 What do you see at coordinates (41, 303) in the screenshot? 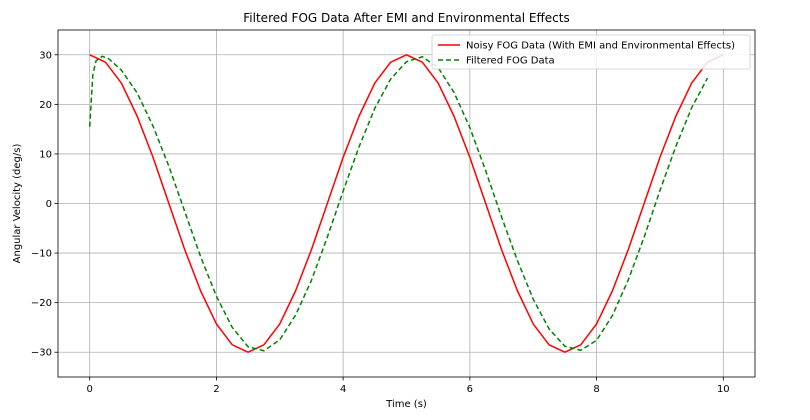
I see `y-tick-label: −20` at bounding box center [41, 303].